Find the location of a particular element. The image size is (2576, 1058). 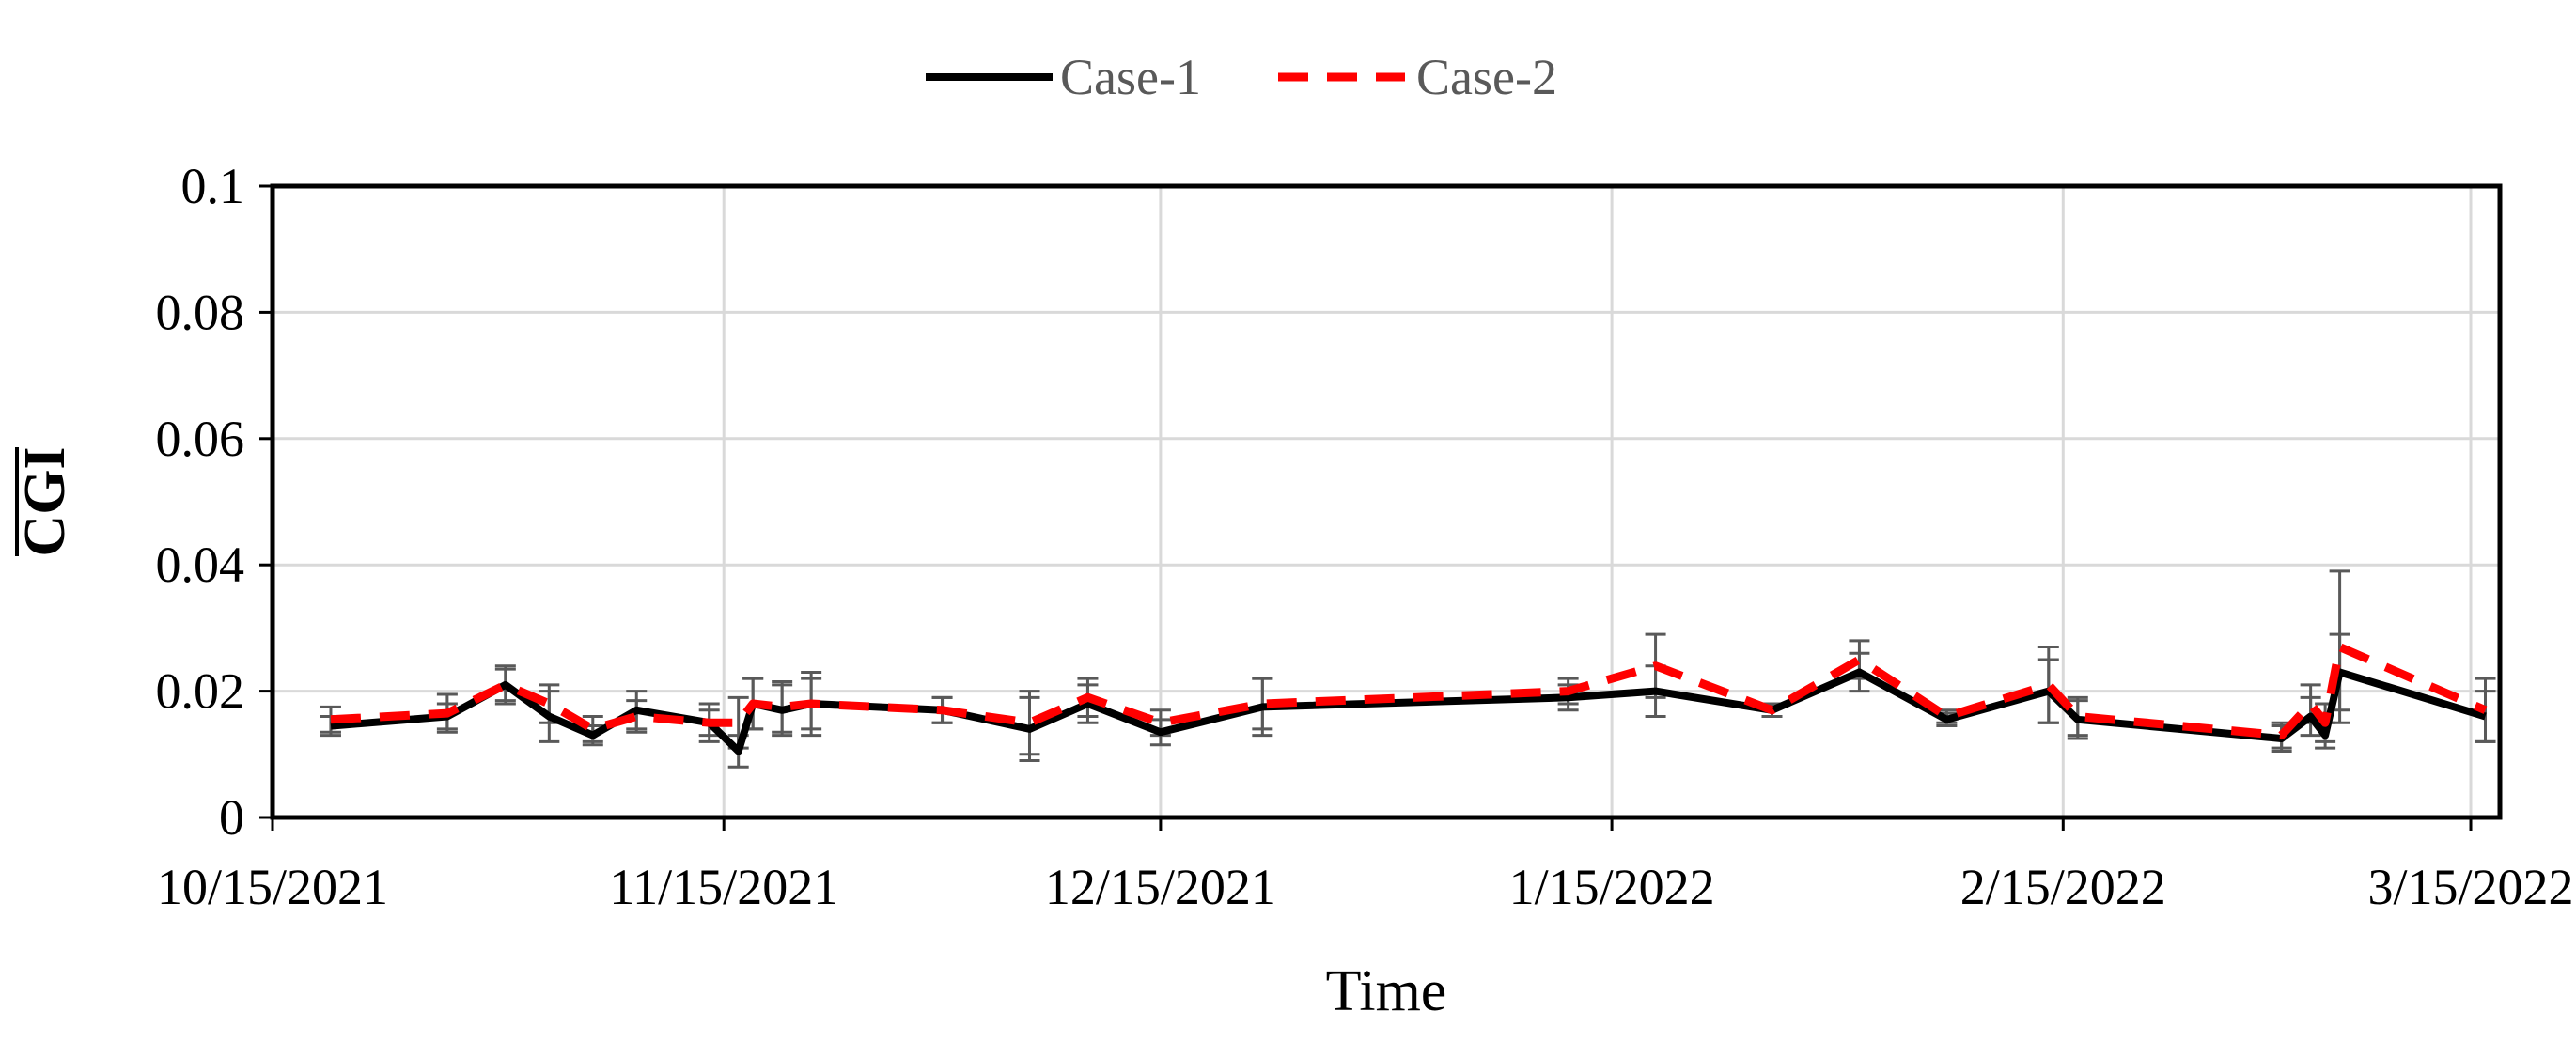

series-lines is located at coordinates (1409, 699).